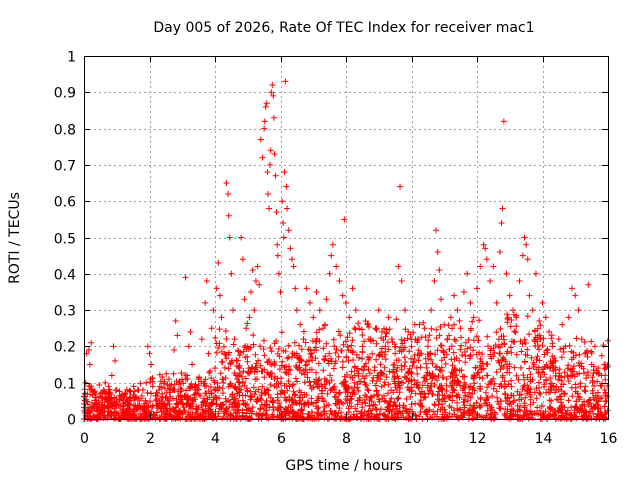 This screenshot has width=640, height=480. What do you see at coordinates (281, 439) in the screenshot?
I see `x-tick-label: 6` at bounding box center [281, 439].